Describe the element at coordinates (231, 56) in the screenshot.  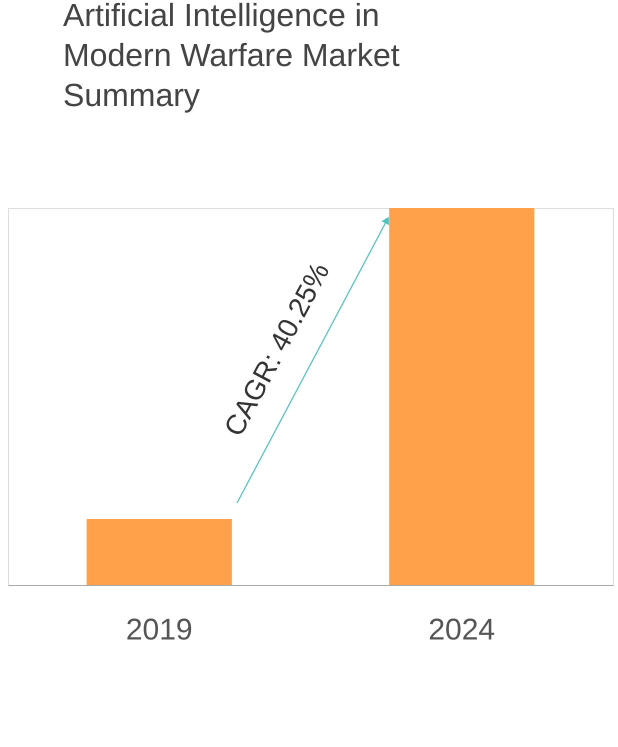
I see `chart-title: Artificial Intelligence in Modern Warfare Market Summary` at that location.